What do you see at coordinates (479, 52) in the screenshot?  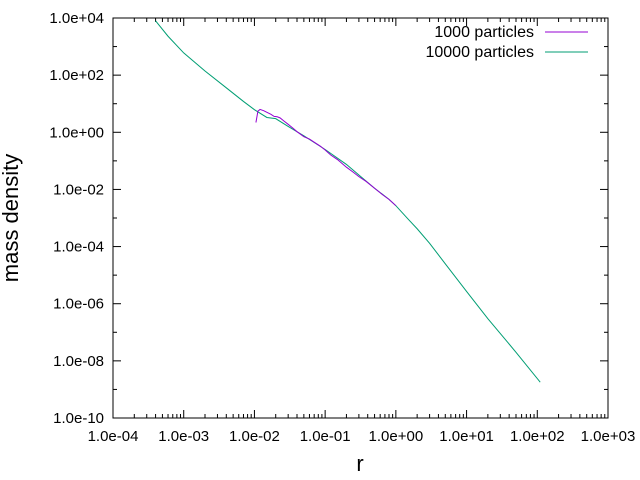 I see `legend-label-10000: 10000 particles` at bounding box center [479, 52].